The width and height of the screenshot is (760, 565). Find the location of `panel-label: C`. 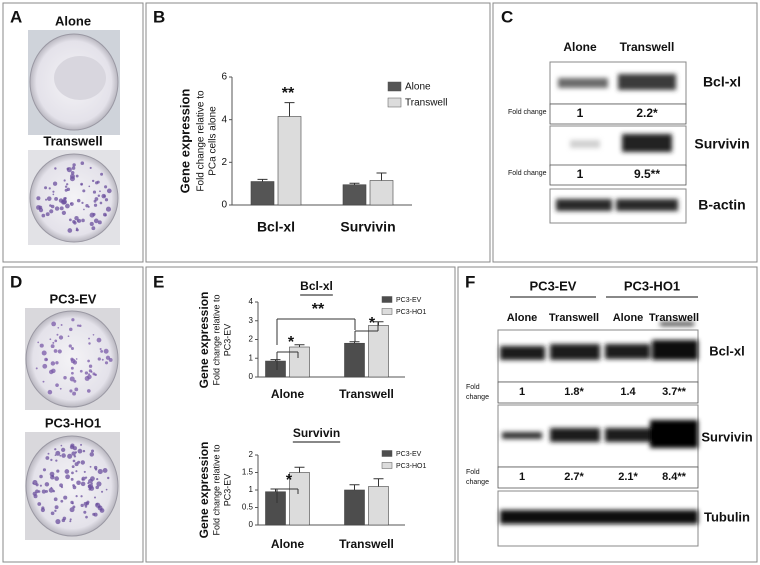

panel-label: C is located at coordinates (507, 16).